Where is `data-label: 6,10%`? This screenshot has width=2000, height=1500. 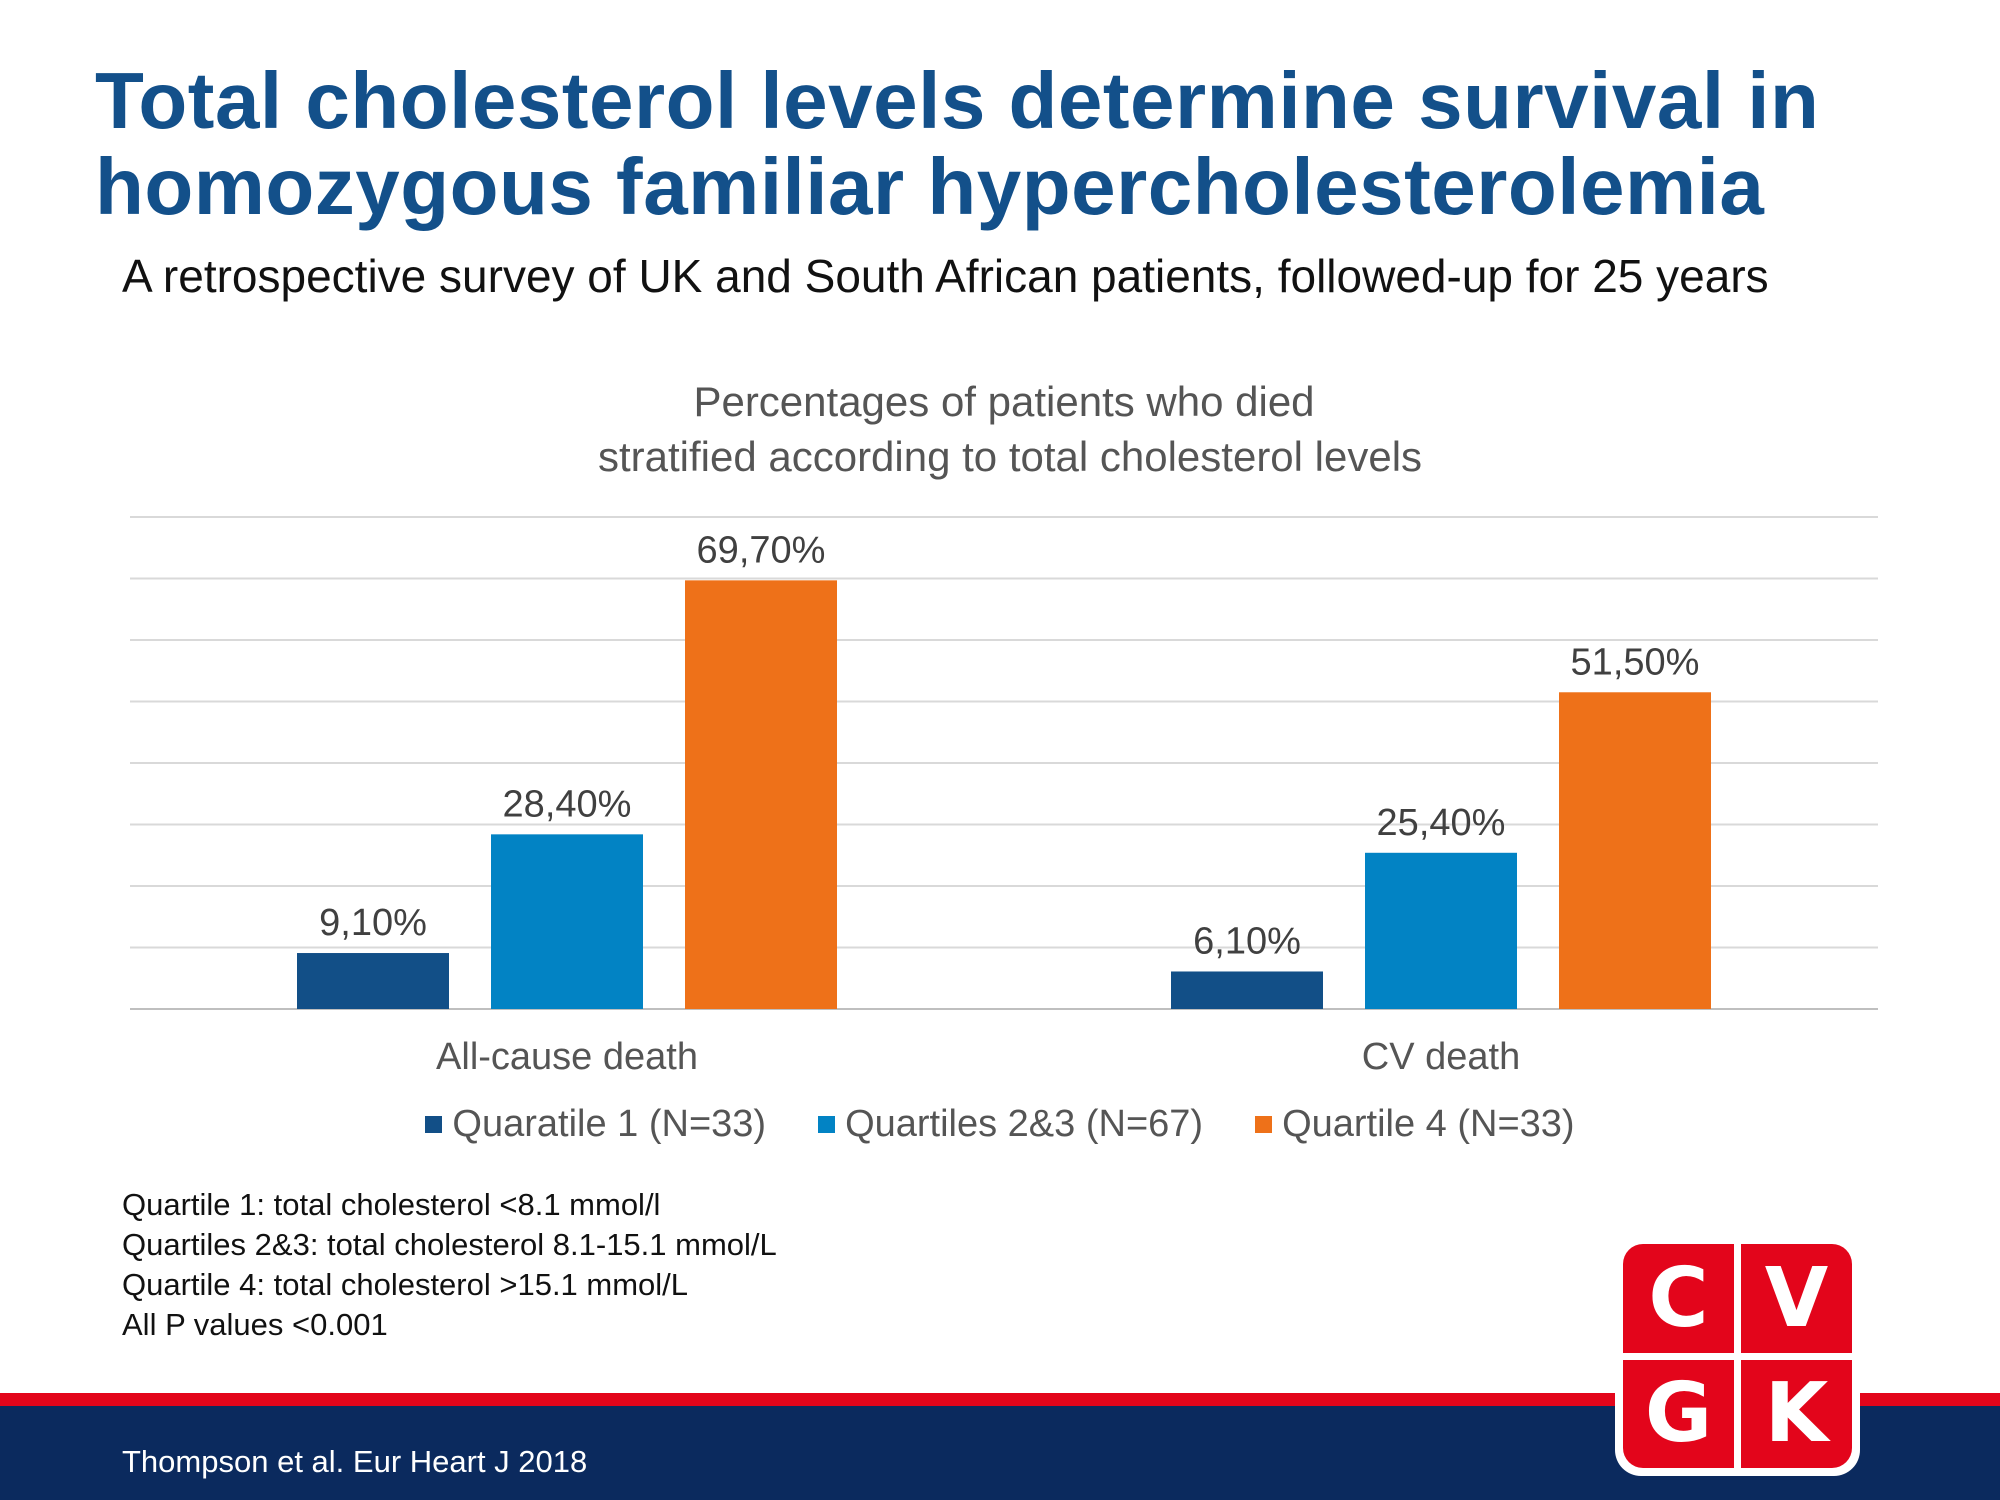
data-label: 6,10% is located at coordinates (1247, 941).